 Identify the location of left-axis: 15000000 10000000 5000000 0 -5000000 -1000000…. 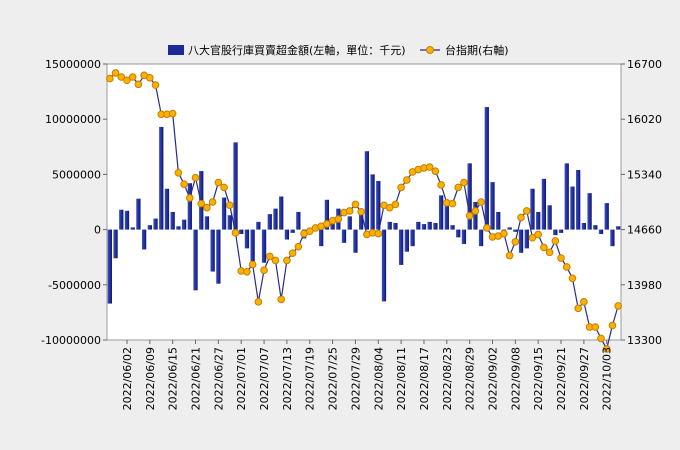
(74, 202).